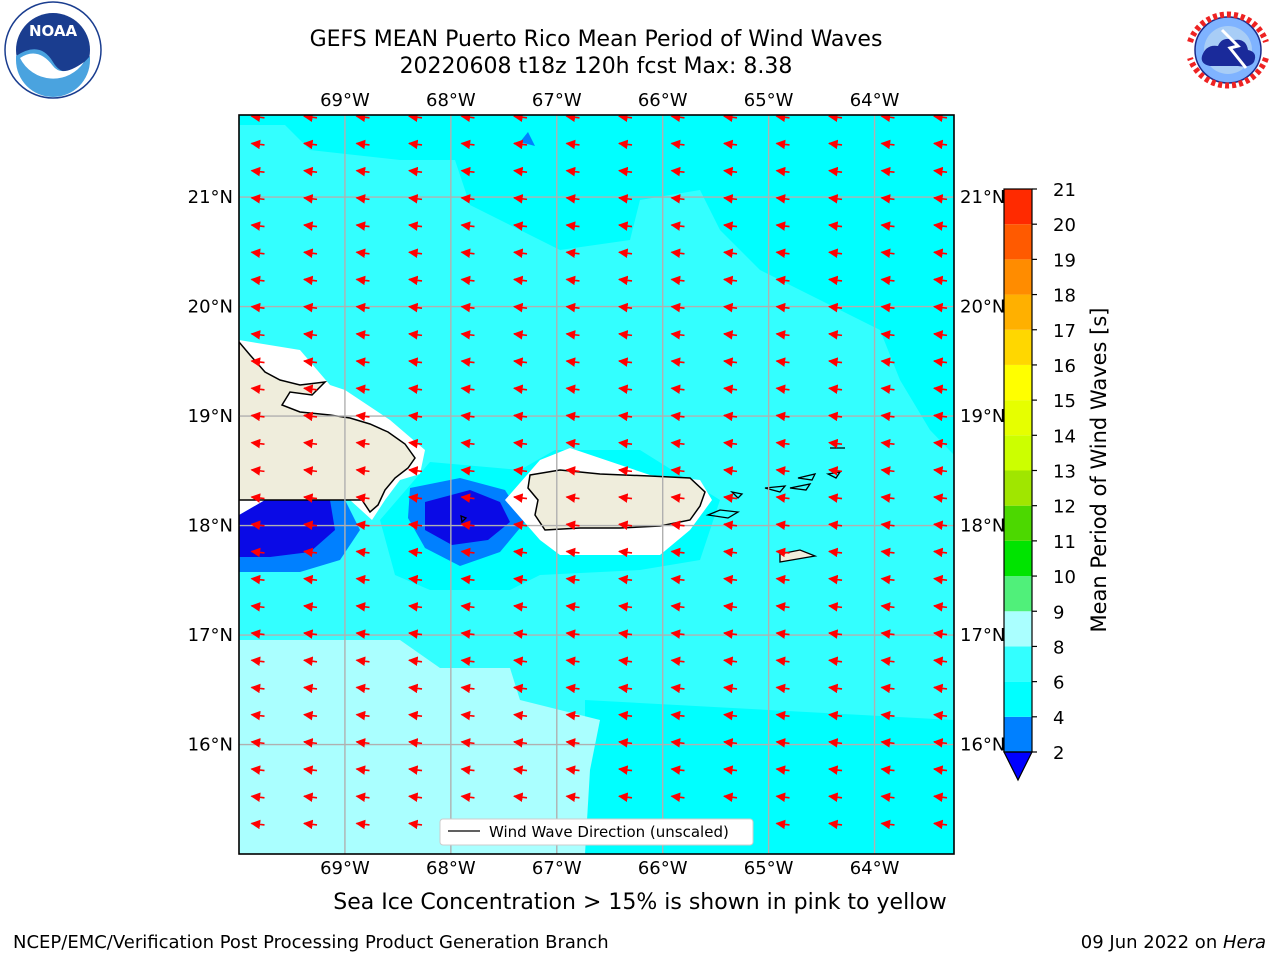  I want to click on noaa-logo: NOAA, so click(53, 50).